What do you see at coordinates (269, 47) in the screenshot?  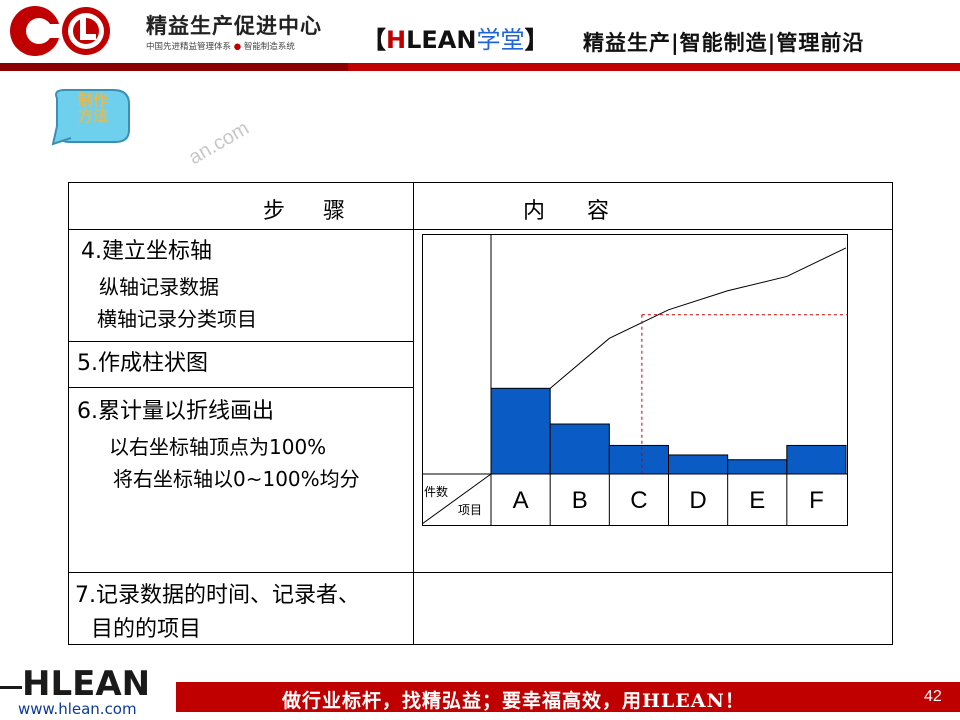 I see `brand-sub-right: 智能制造系统` at bounding box center [269, 47].